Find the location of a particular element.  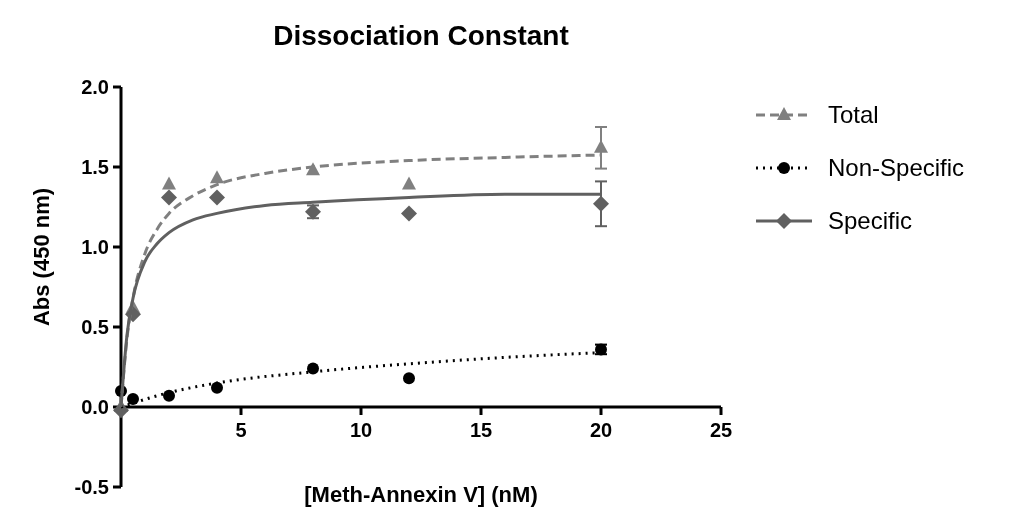

chart-title: Dissociation Constant is located at coordinates (421, 35).